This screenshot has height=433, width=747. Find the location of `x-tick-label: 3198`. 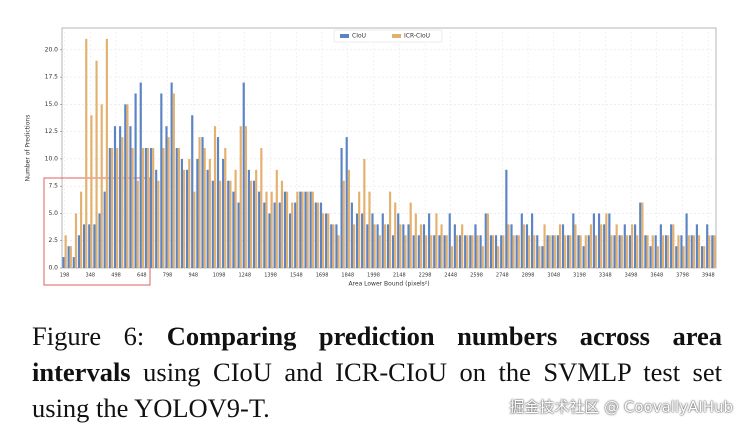

x-tick-label: 3198 is located at coordinates (579, 276).